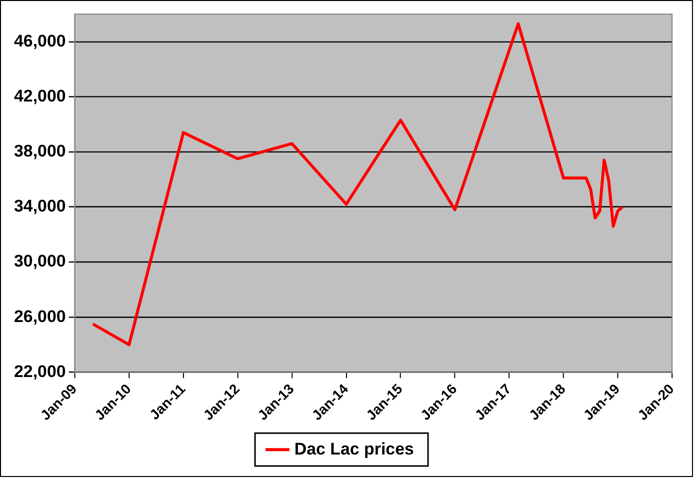 The image size is (695, 479). I want to click on y-tick-label: 26,000, so click(40, 316).